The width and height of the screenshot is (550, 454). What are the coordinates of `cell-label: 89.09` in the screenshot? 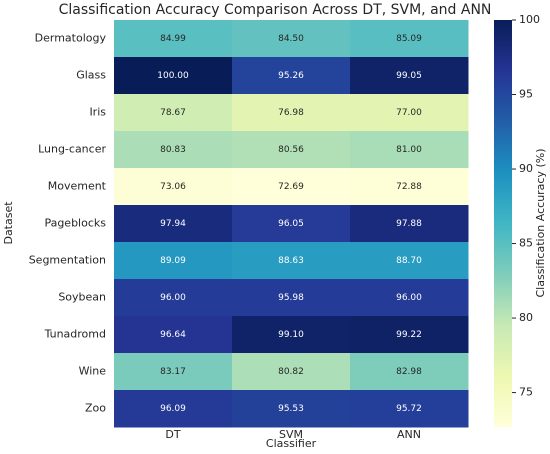 It's located at (173, 261).